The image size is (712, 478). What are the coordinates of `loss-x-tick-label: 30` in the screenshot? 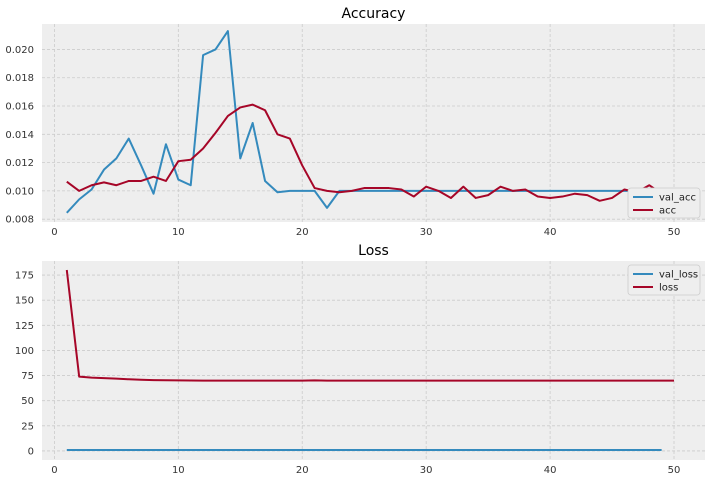 It's located at (426, 470).